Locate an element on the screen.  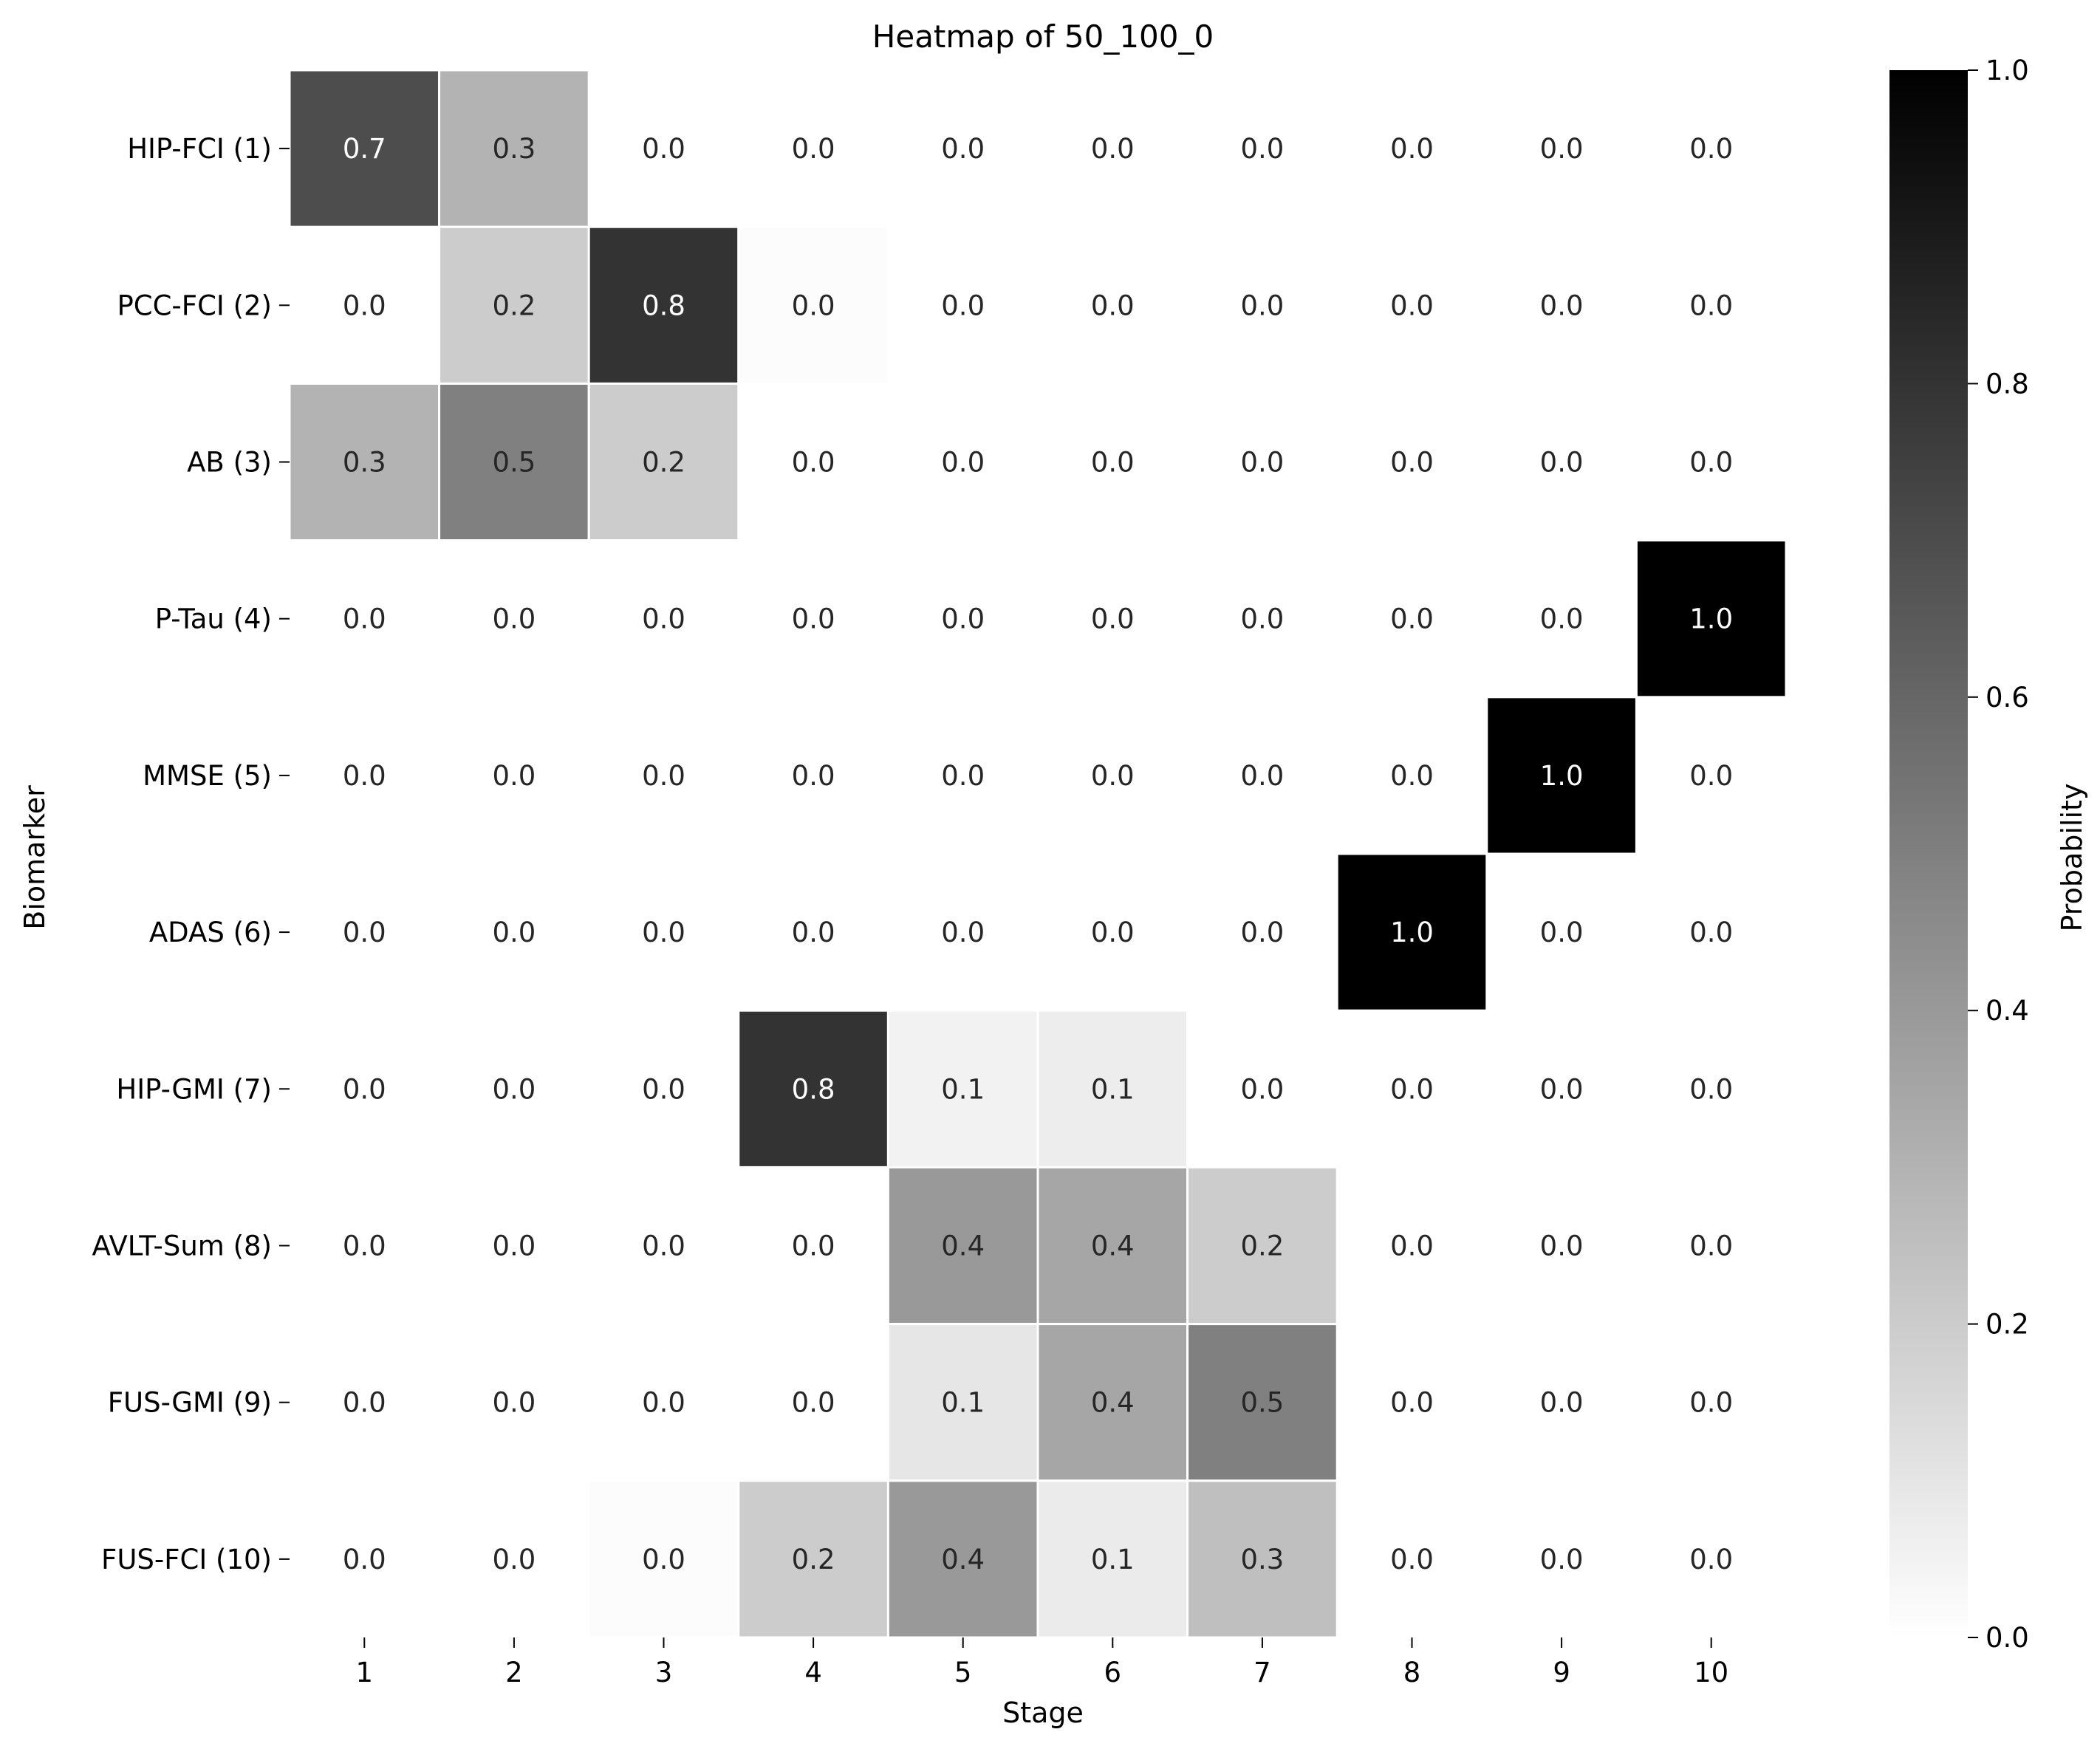
x-tick-label: 7 is located at coordinates (1262, 1673).